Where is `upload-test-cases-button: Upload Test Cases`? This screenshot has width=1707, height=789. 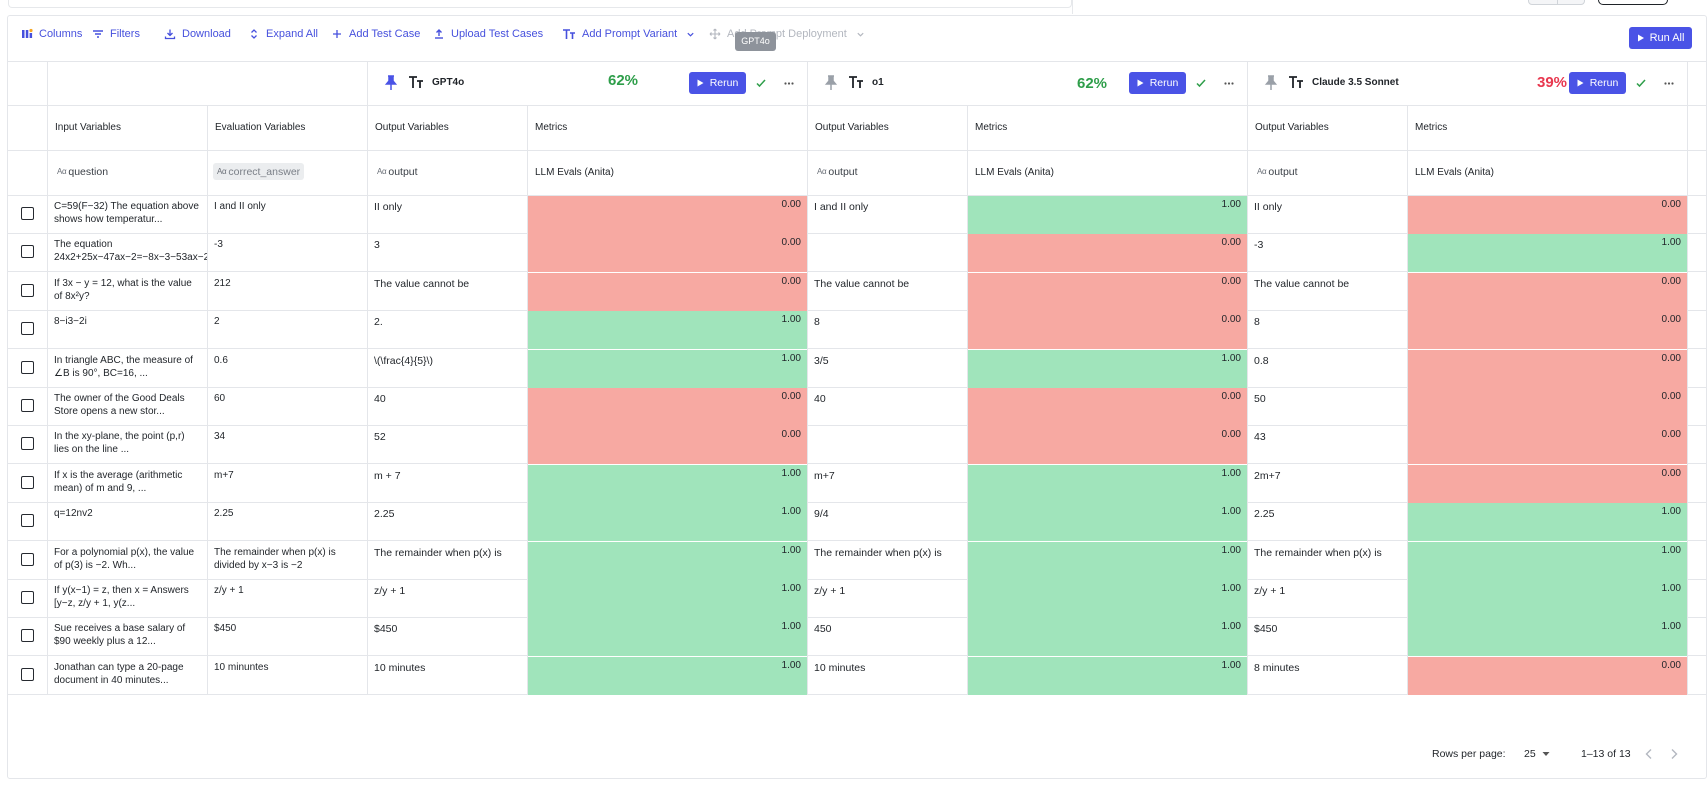 upload-test-cases-button: Upload Test Cases is located at coordinates (488, 34).